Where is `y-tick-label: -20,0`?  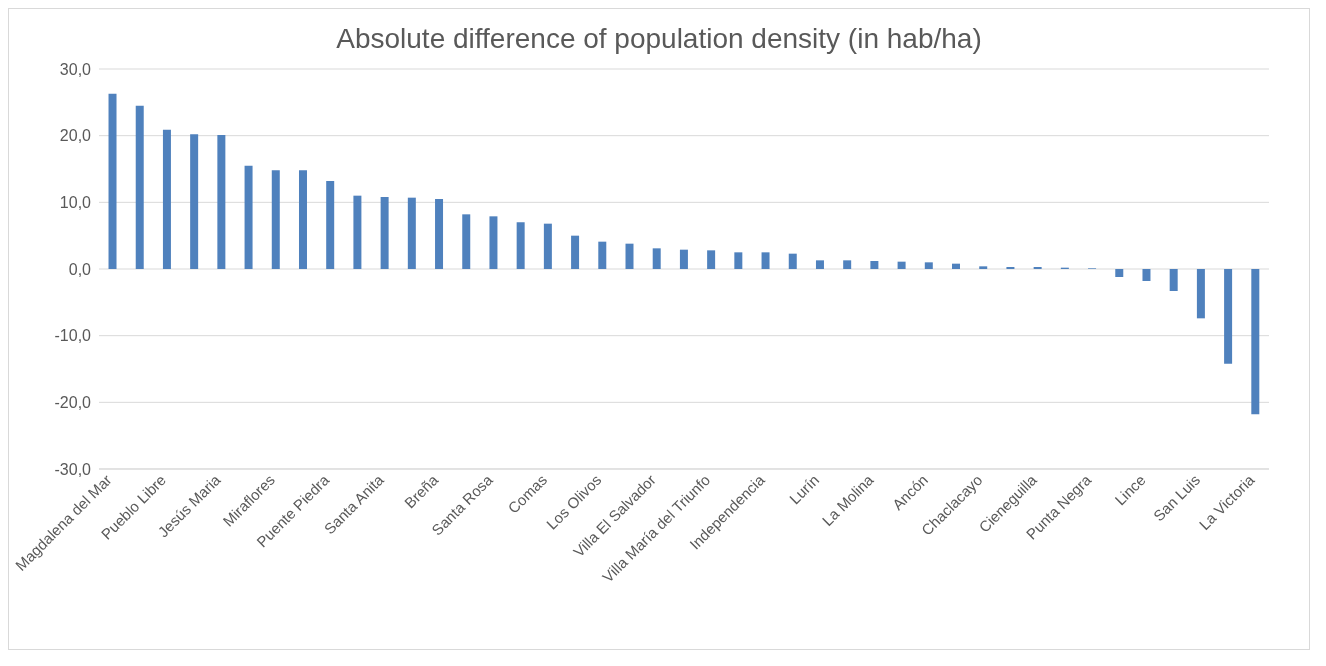
y-tick-label: -20,0 is located at coordinates (73, 403).